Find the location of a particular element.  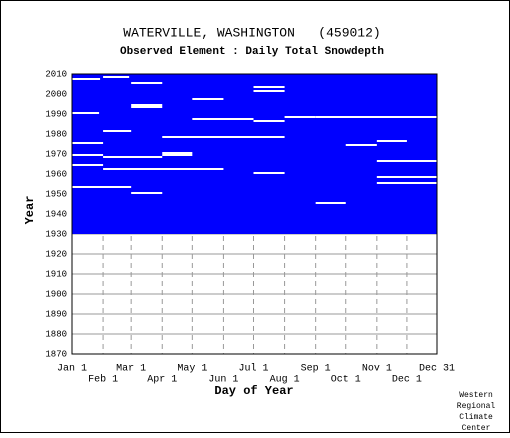

x-tick-label: May 1 is located at coordinates (192, 369).